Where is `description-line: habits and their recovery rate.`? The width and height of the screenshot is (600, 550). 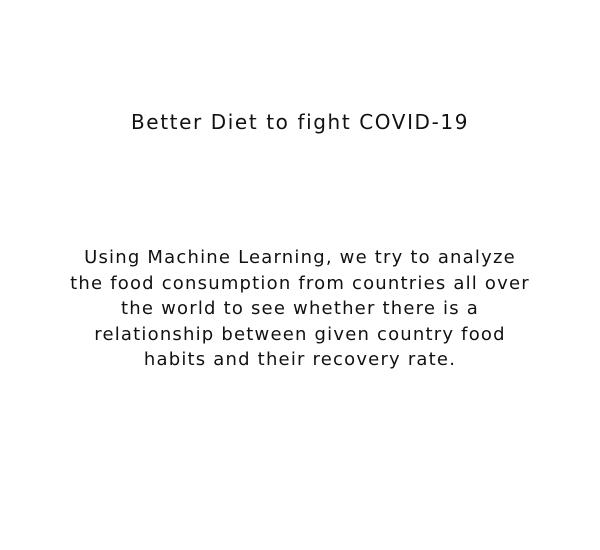
description-line: habits and their recovery rate. is located at coordinates (300, 359).